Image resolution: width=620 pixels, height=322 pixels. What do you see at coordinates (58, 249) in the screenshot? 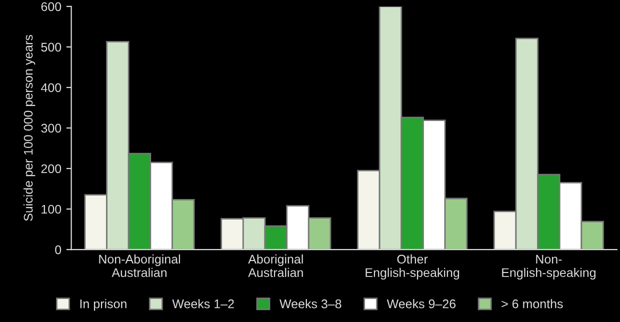
I see `y-tick-label: 0` at bounding box center [58, 249].